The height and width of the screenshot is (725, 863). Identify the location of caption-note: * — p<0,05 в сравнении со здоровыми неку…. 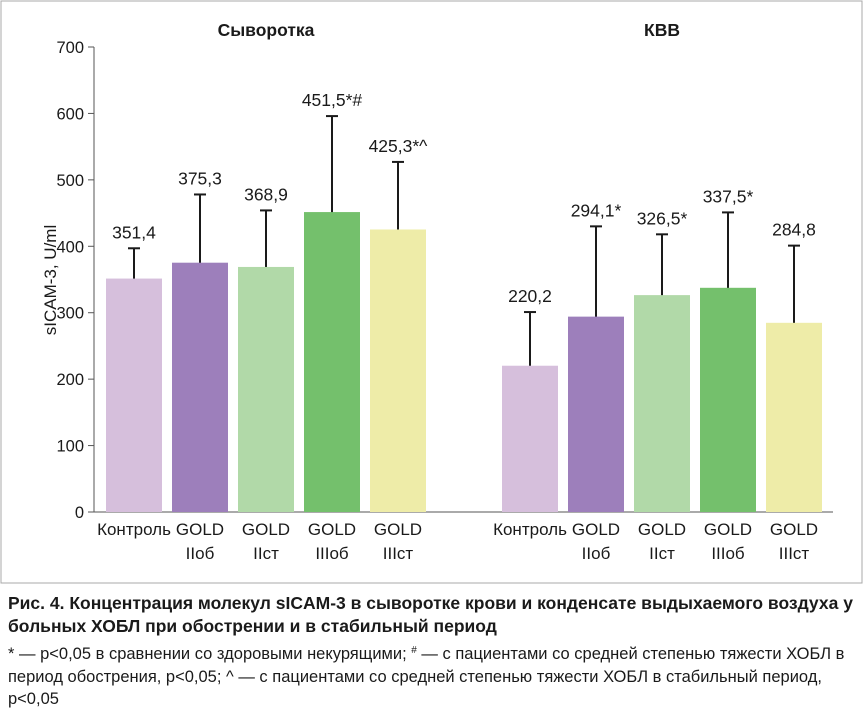
(432, 675).